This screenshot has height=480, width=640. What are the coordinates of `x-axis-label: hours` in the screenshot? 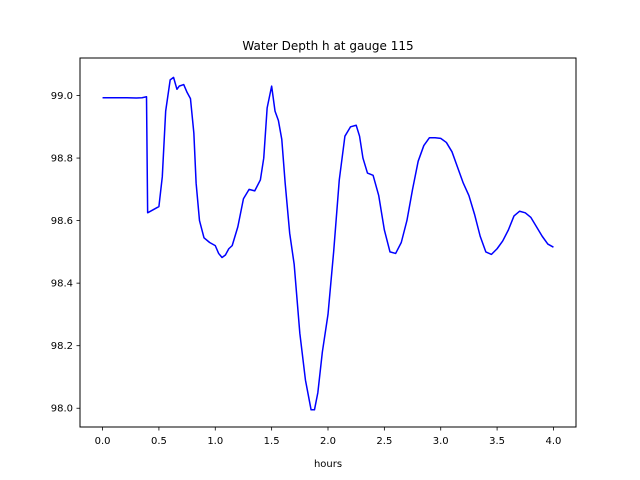 It's located at (328, 464).